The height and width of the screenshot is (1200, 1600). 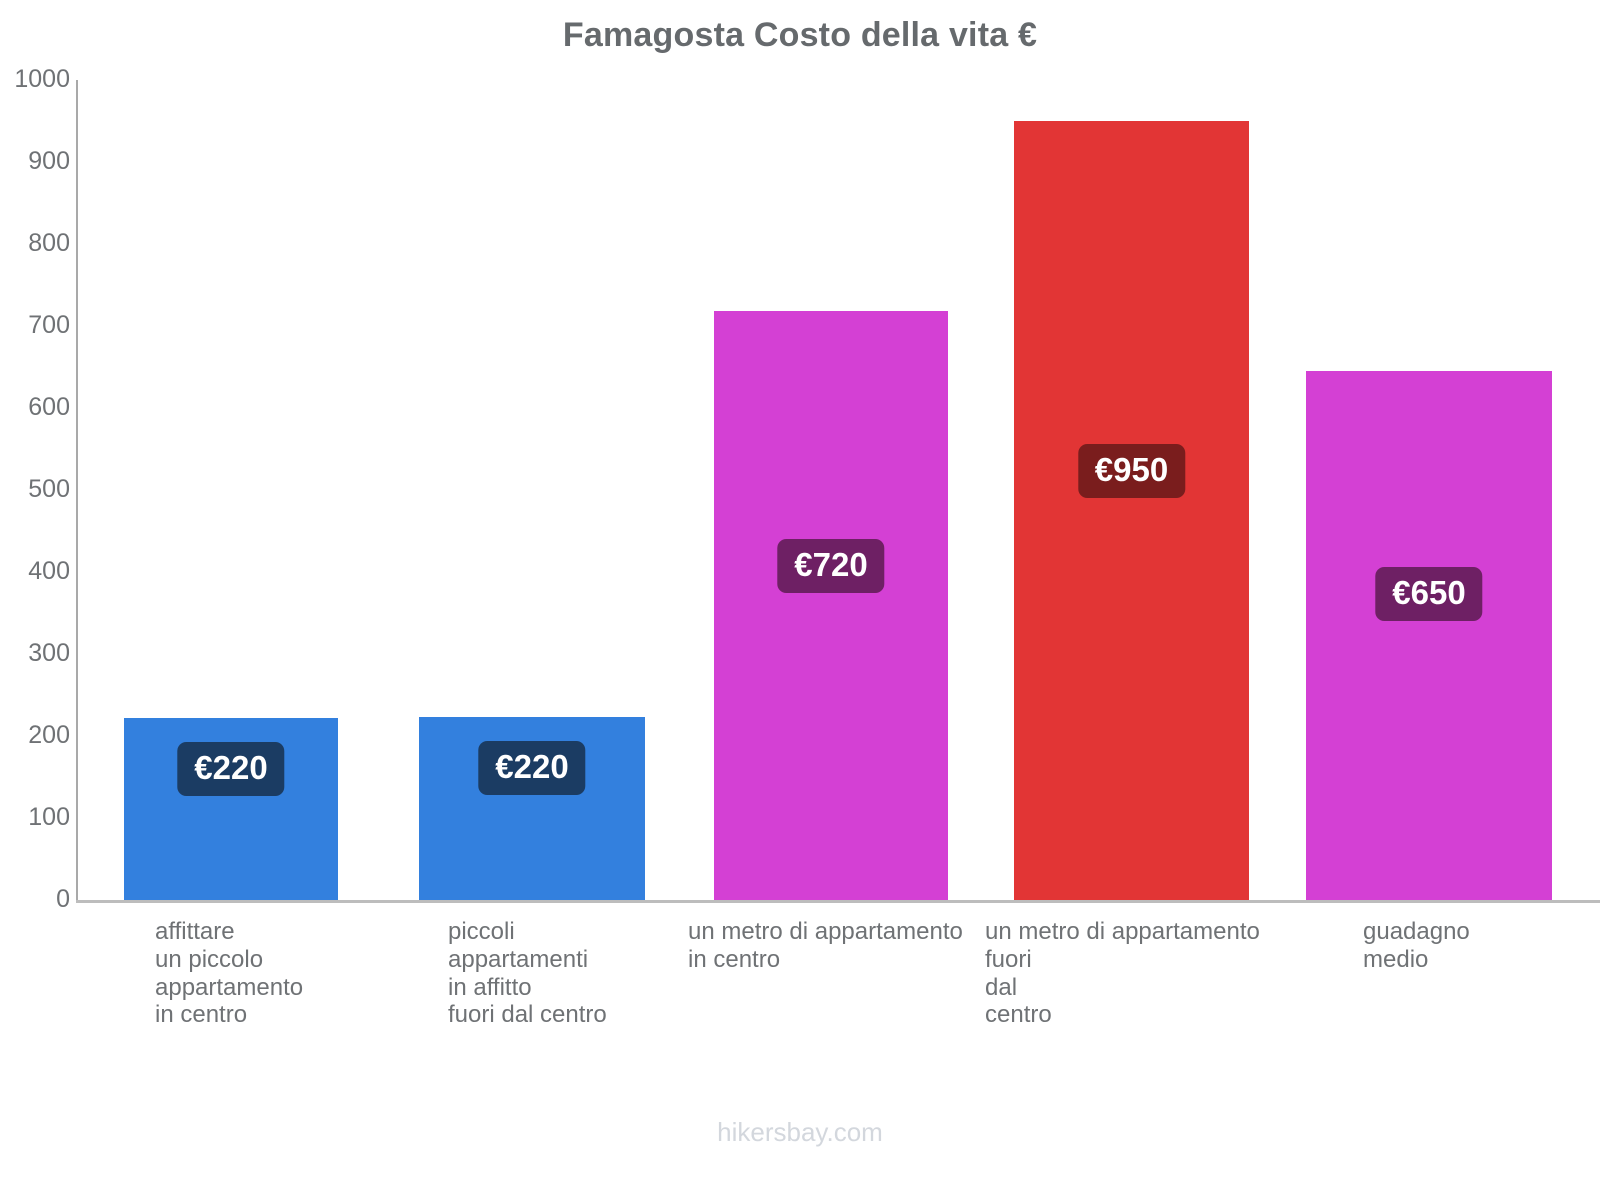 I want to click on y-tick-label: 700, so click(x=49, y=325).